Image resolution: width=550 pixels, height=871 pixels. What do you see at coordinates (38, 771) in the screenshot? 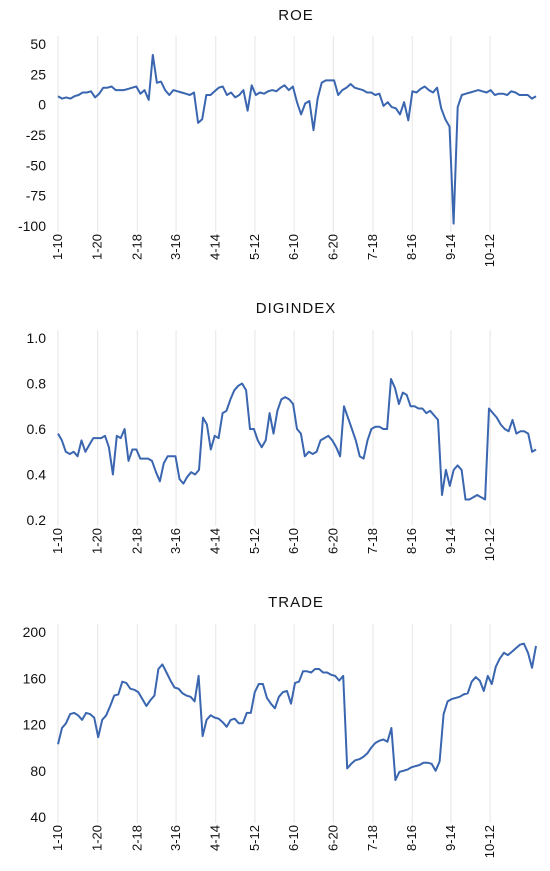
I see `y-tick-label: 80` at bounding box center [38, 771].